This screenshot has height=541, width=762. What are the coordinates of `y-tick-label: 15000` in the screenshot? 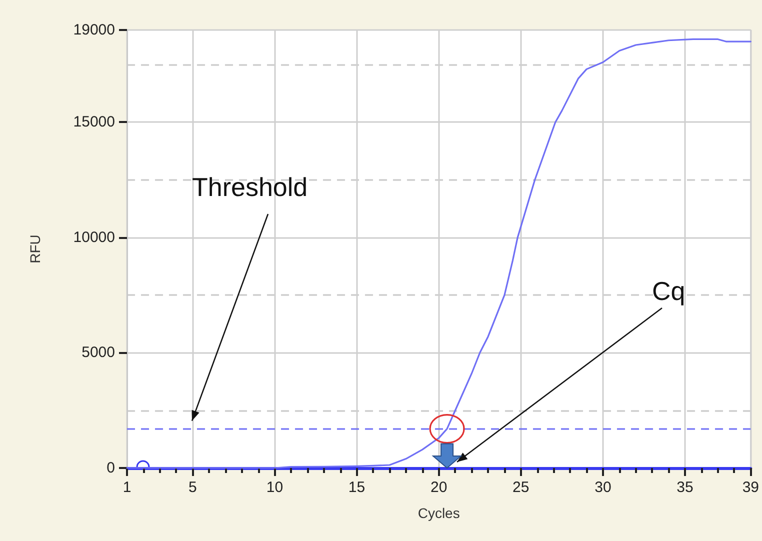 It's located at (94, 122).